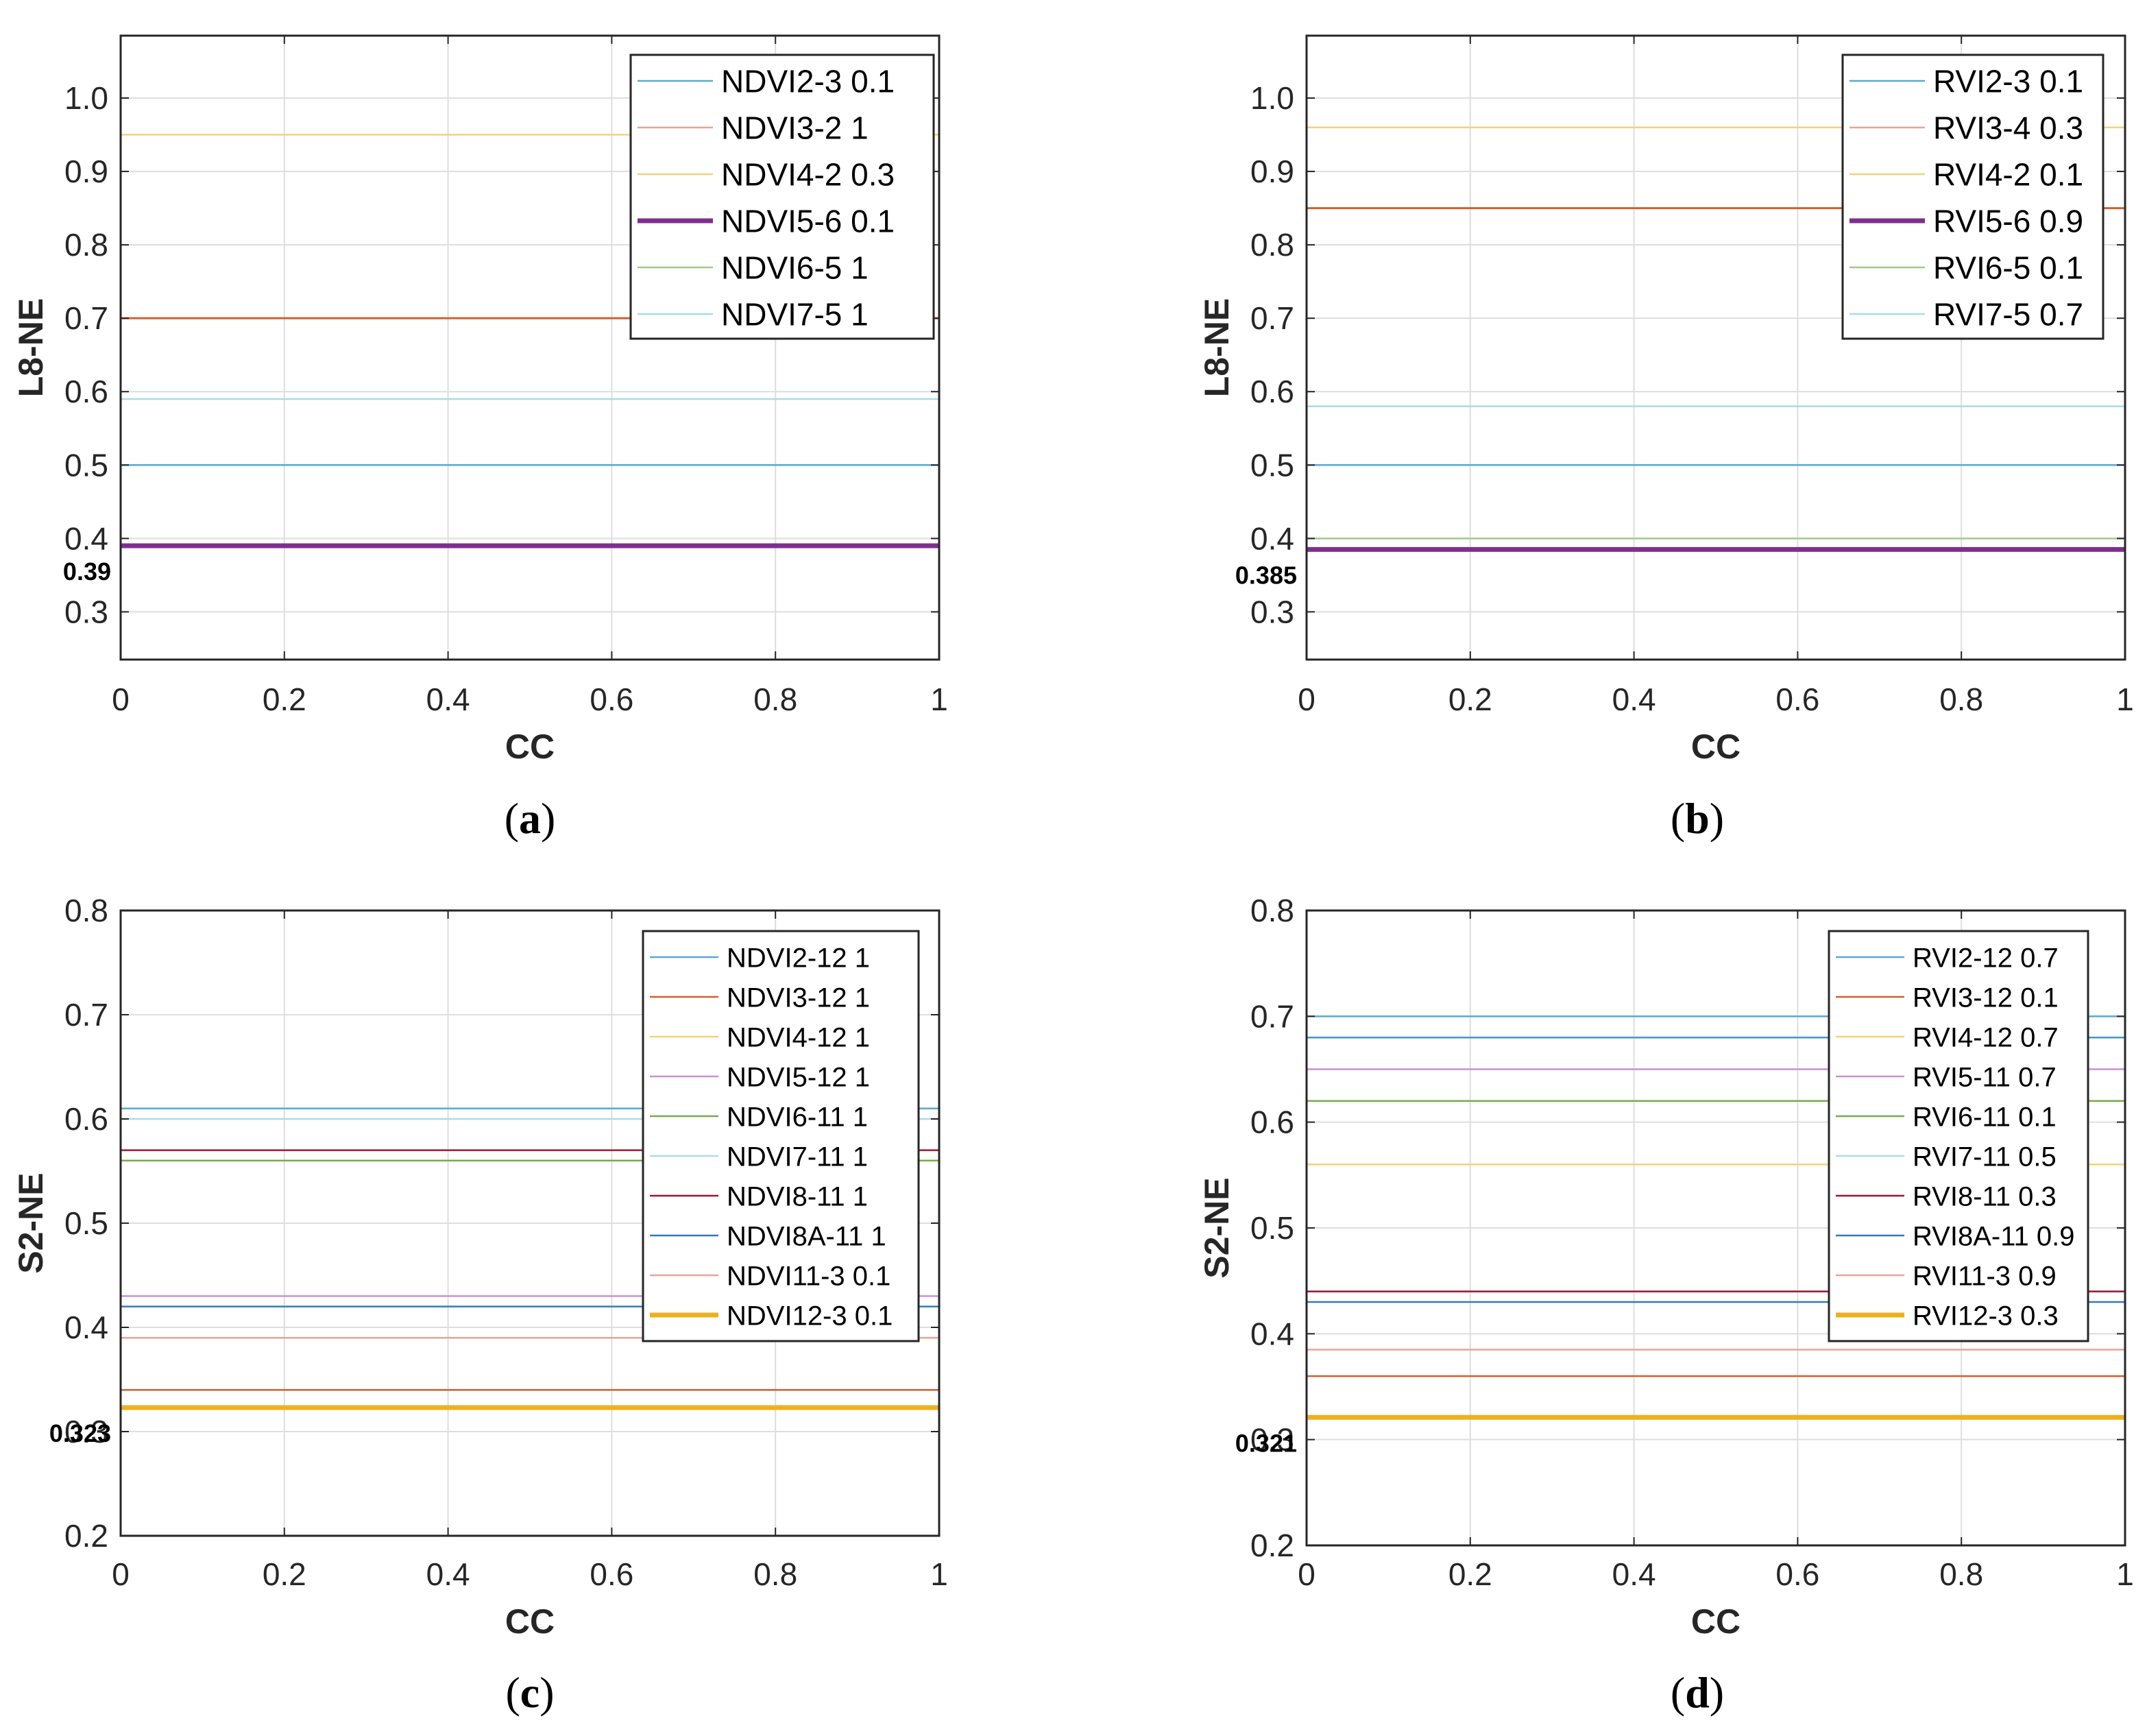  Describe the element at coordinates (2008, 175) in the screenshot. I see `legend-entry: RVI4-2 0.1` at that location.